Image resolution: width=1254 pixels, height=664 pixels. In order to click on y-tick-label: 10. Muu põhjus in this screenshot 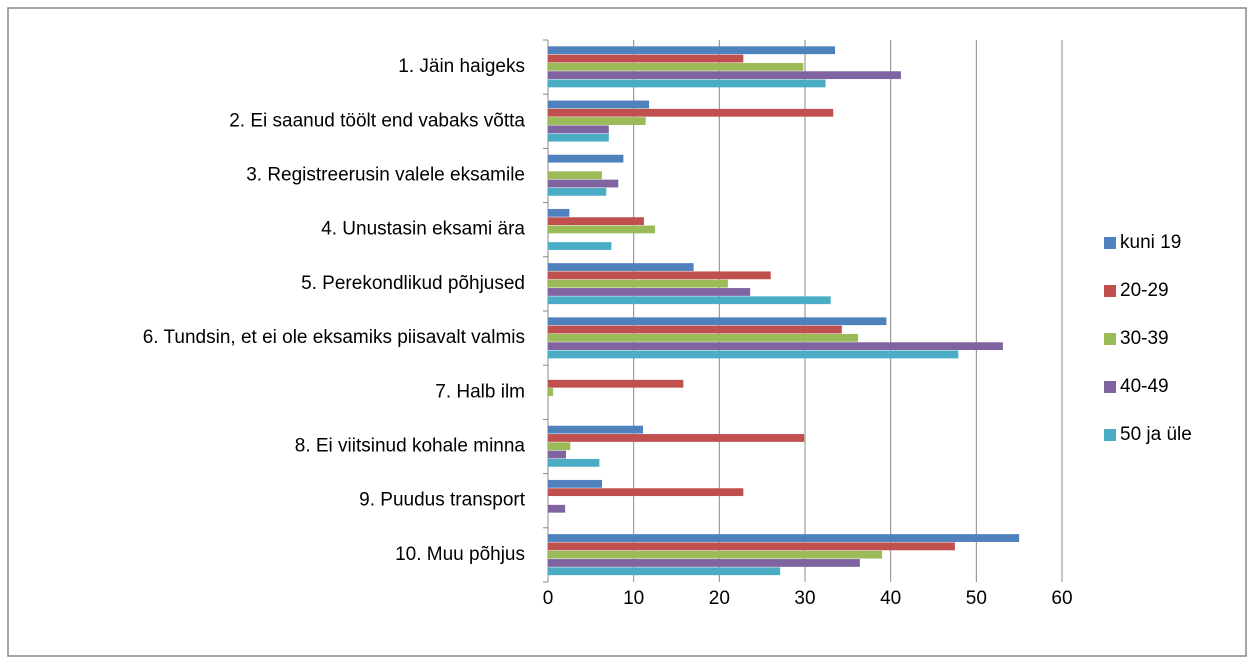, I will do `click(460, 554)`.